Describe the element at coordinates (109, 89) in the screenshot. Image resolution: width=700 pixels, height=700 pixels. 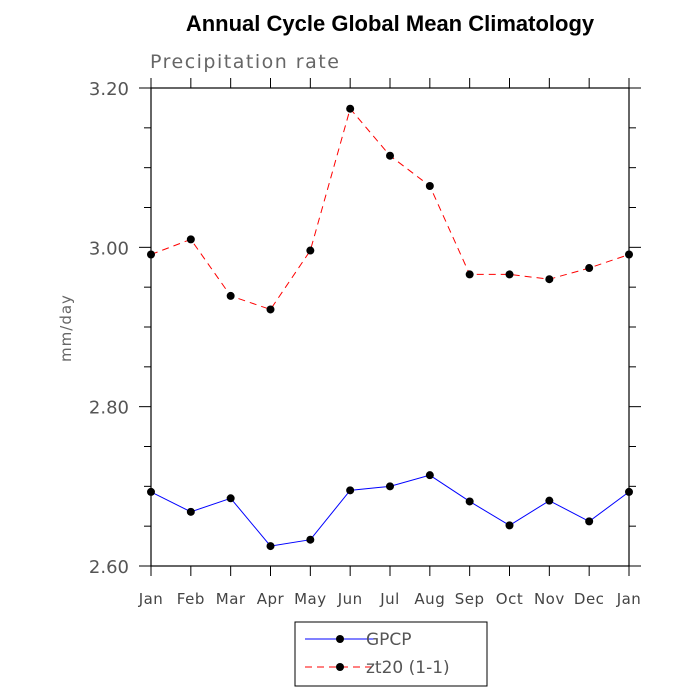
I see `y-tick-label: 3.20` at that location.